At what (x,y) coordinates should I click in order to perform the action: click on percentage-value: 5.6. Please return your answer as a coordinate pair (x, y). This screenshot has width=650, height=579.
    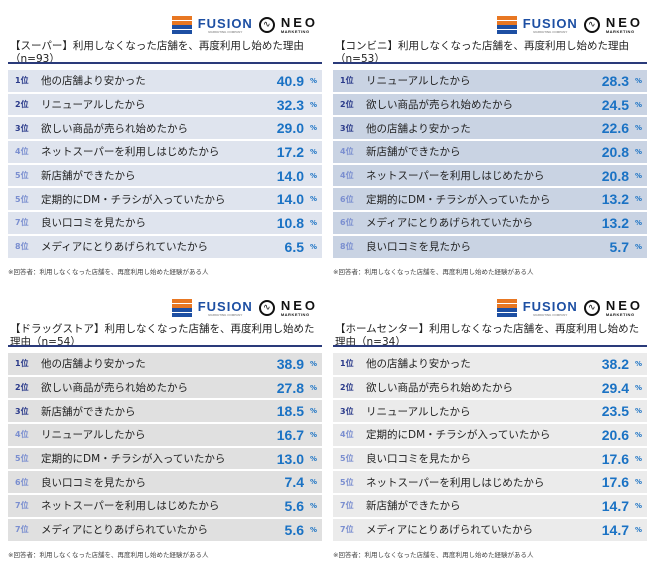
    Looking at the image, I should click on (294, 505).